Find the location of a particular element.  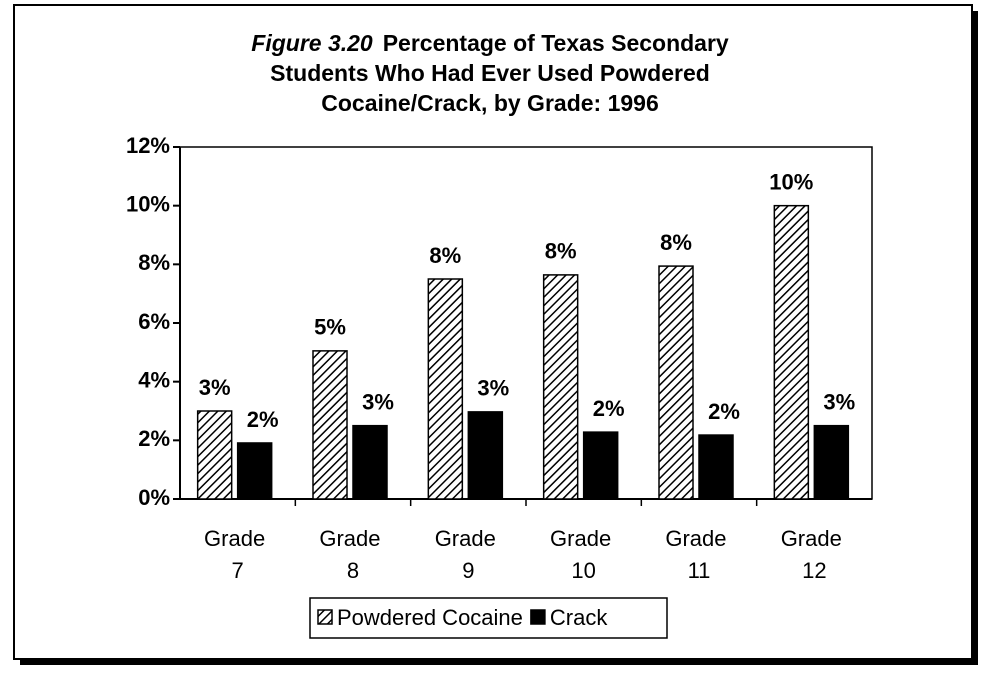

y-tick-label: 12% is located at coordinates (148, 145).